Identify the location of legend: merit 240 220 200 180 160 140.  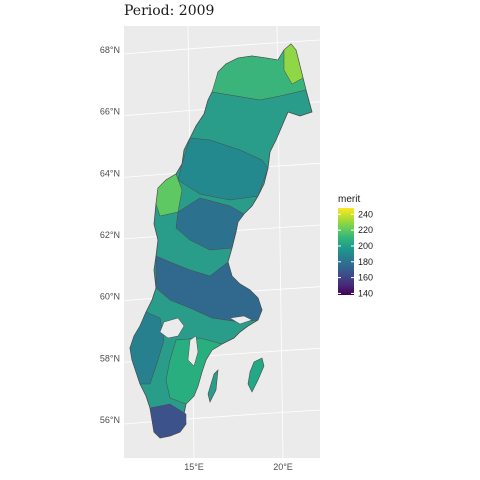
(355, 246).